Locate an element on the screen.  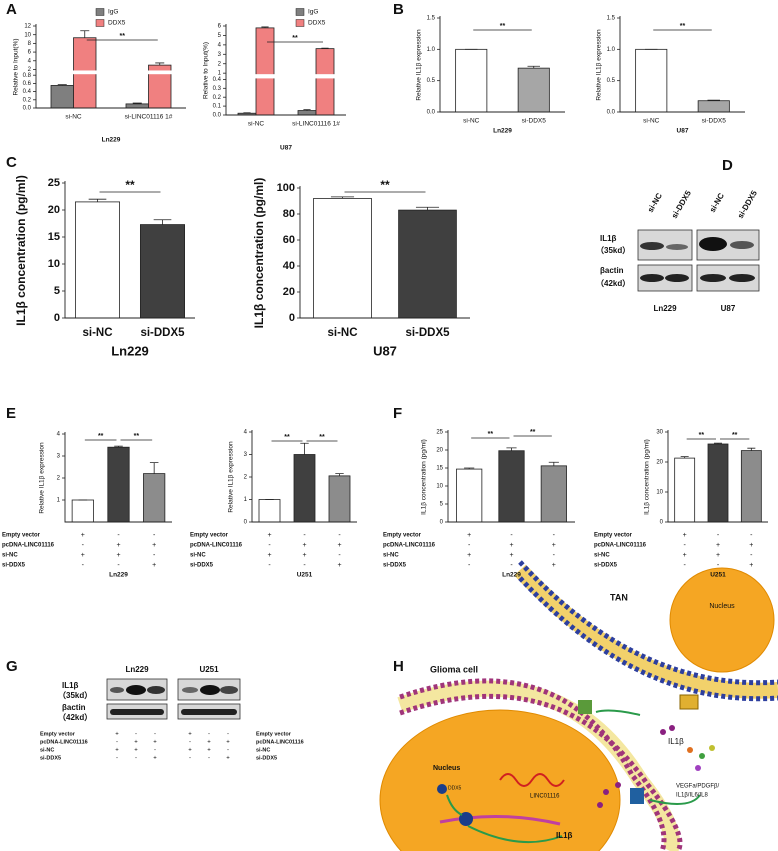
receptor is located at coordinates (689, 702).